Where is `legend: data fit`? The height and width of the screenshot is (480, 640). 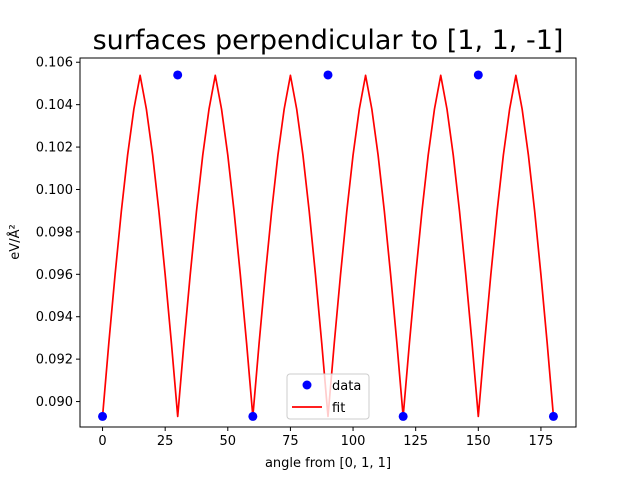 legend: data fit is located at coordinates (328, 396).